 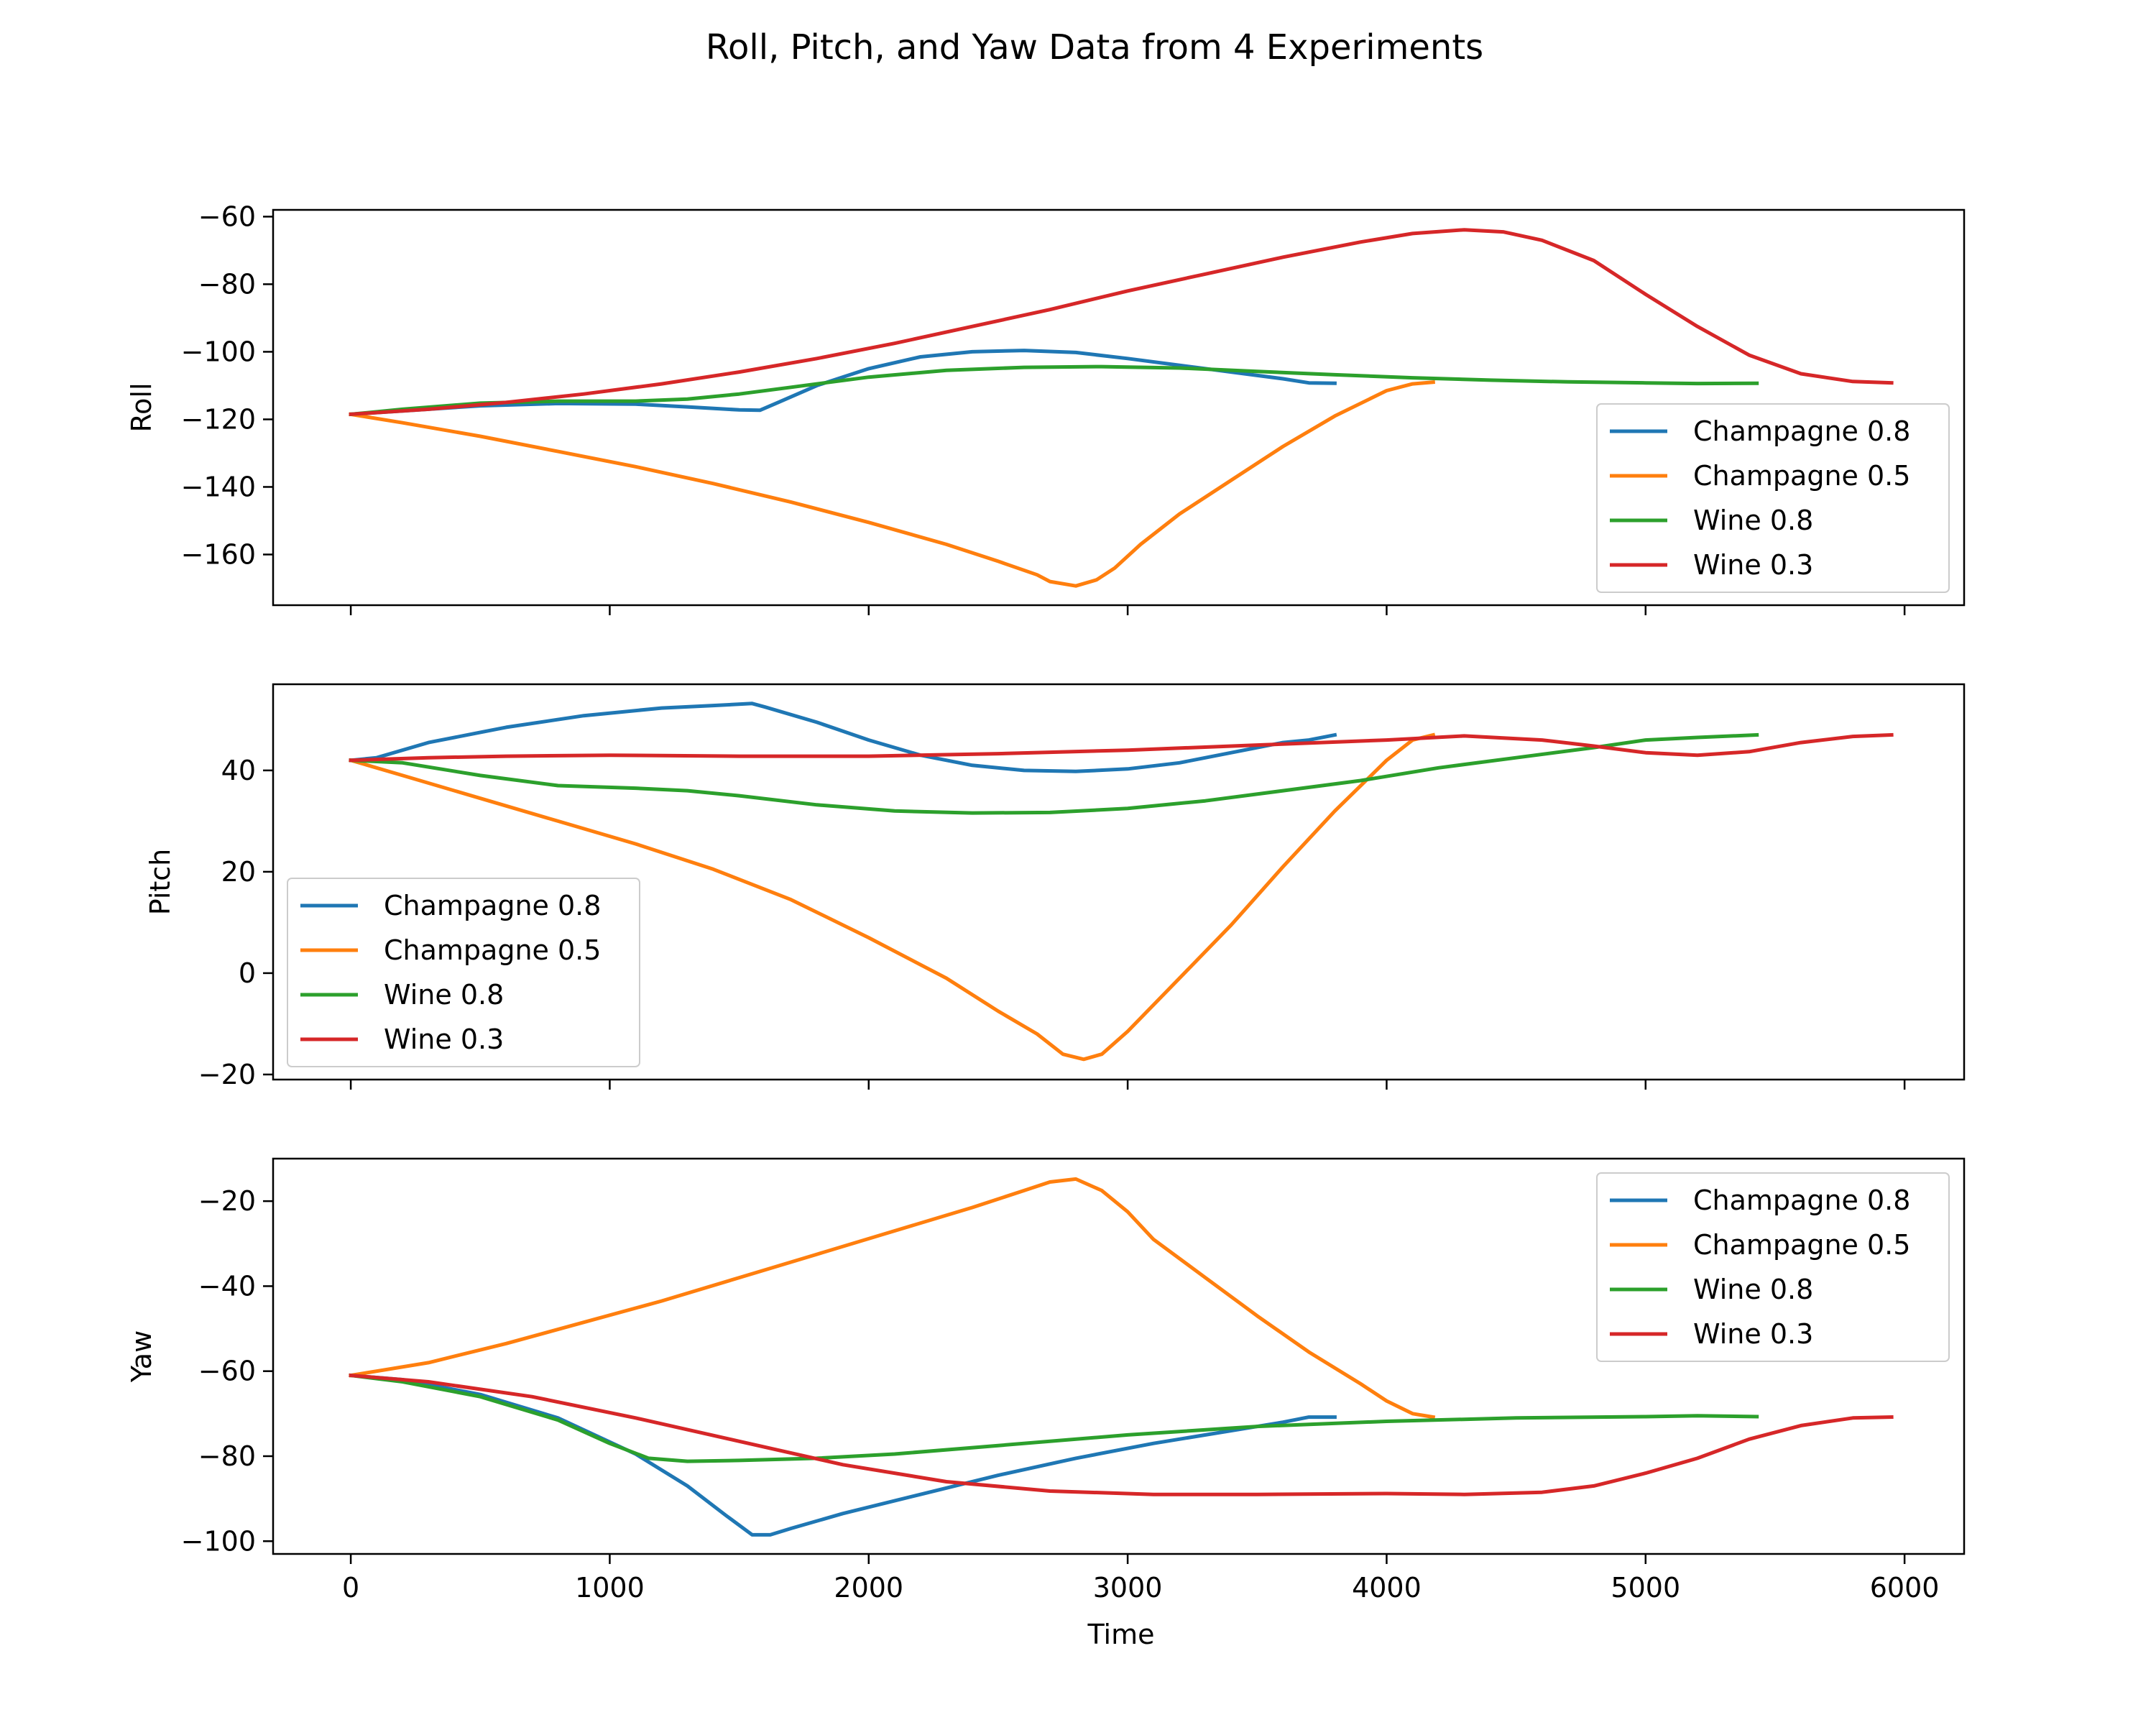 What do you see at coordinates (141, 1356) in the screenshot?
I see `y-axis-label: Yaw` at bounding box center [141, 1356].